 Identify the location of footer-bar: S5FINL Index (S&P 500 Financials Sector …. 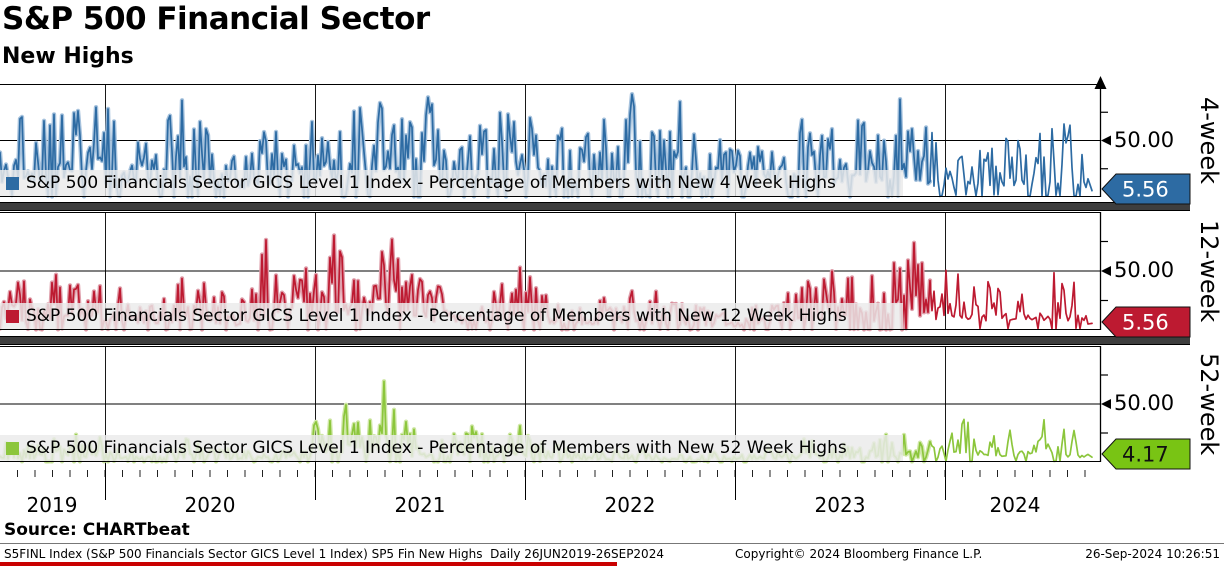
(612, 554).